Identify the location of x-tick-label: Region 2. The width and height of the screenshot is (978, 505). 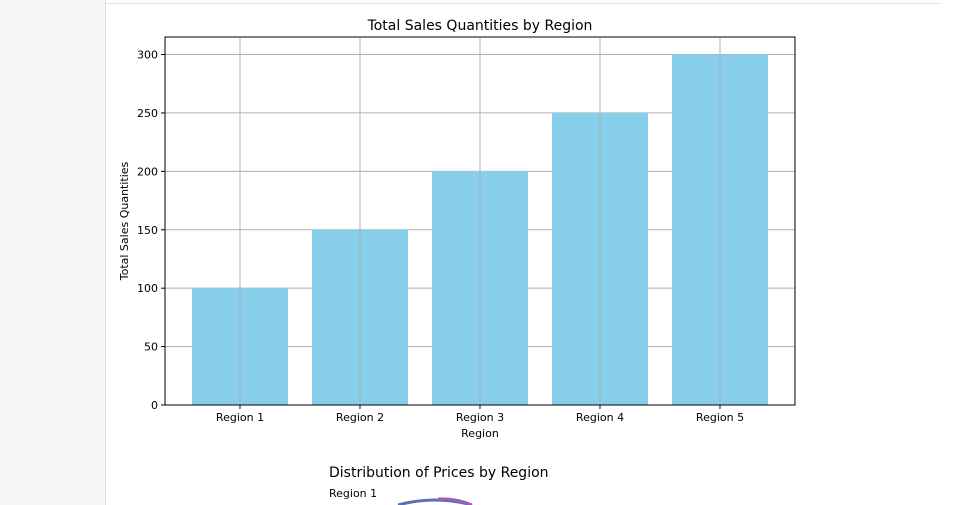
(360, 417).